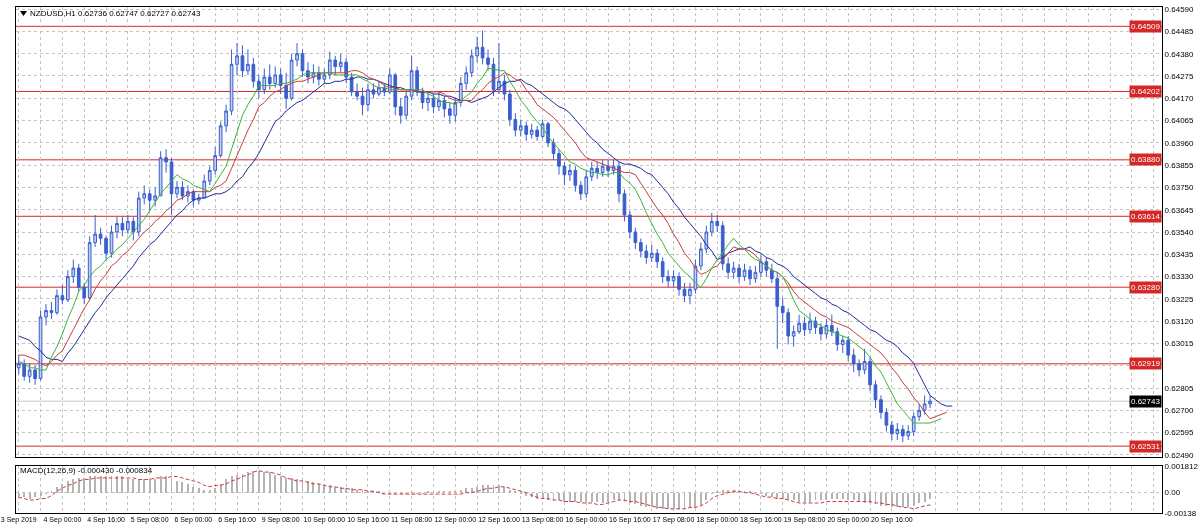  I want to click on y-tick-label: 0.64065, so click(1179, 121).